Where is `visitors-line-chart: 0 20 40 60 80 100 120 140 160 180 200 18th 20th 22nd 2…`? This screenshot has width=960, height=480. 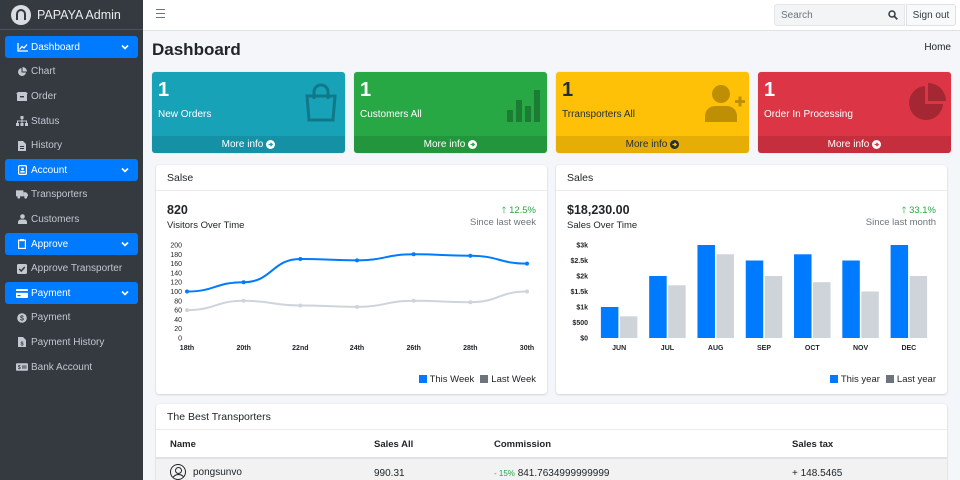 visitors-line-chart: 0 20 40 60 80 100 120 140 160 180 200 18th 20th 22nd 2… is located at coordinates (352, 298).